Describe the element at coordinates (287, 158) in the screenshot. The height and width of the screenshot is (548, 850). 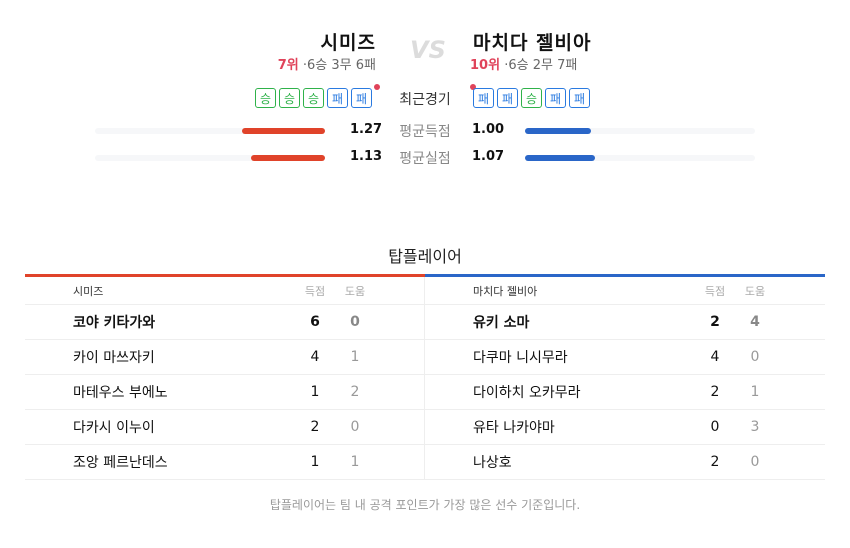
I see `home-conceded-bar` at that location.